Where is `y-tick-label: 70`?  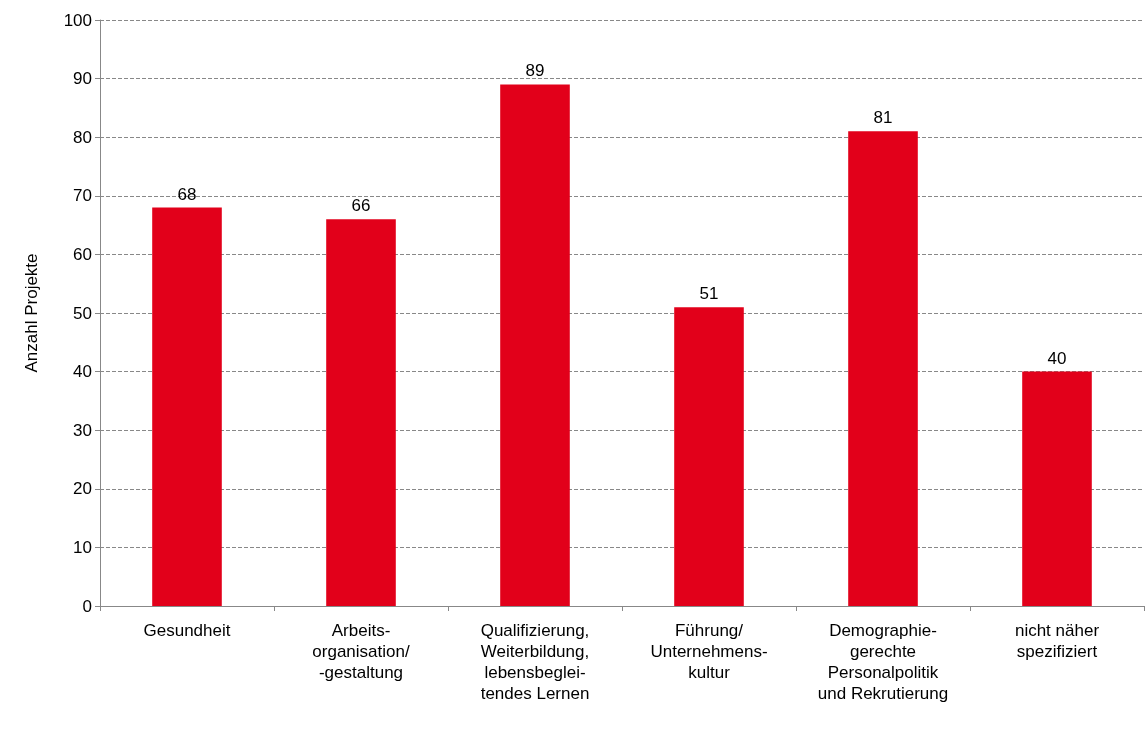
y-tick-label: 70 is located at coordinates (82, 196).